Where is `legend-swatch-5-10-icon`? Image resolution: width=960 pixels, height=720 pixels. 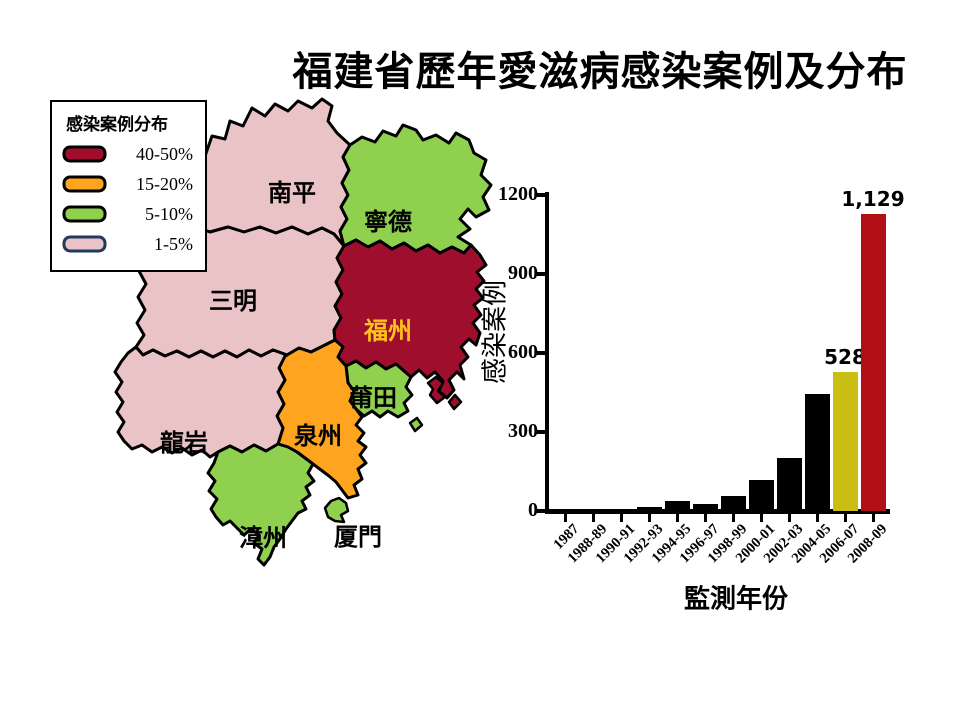 legend-swatch-5-10-icon is located at coordinates (84, 214).